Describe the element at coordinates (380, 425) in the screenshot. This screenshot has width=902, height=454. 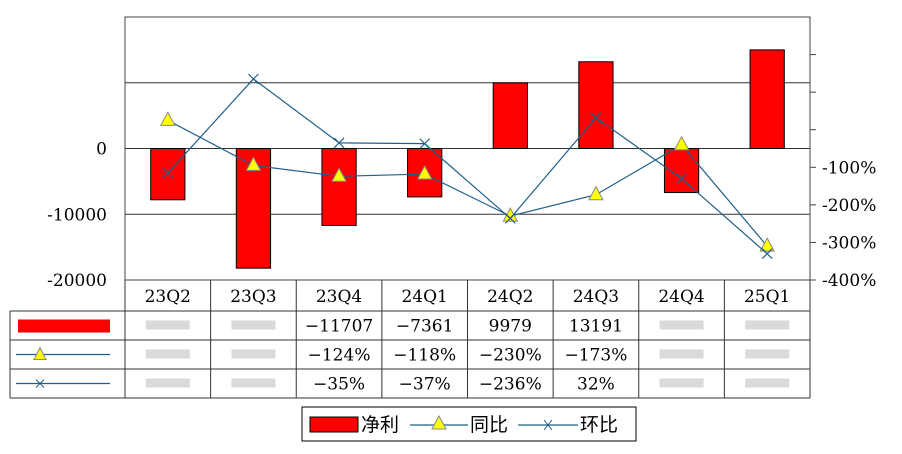
I see `legend-label: 净利` at that location.